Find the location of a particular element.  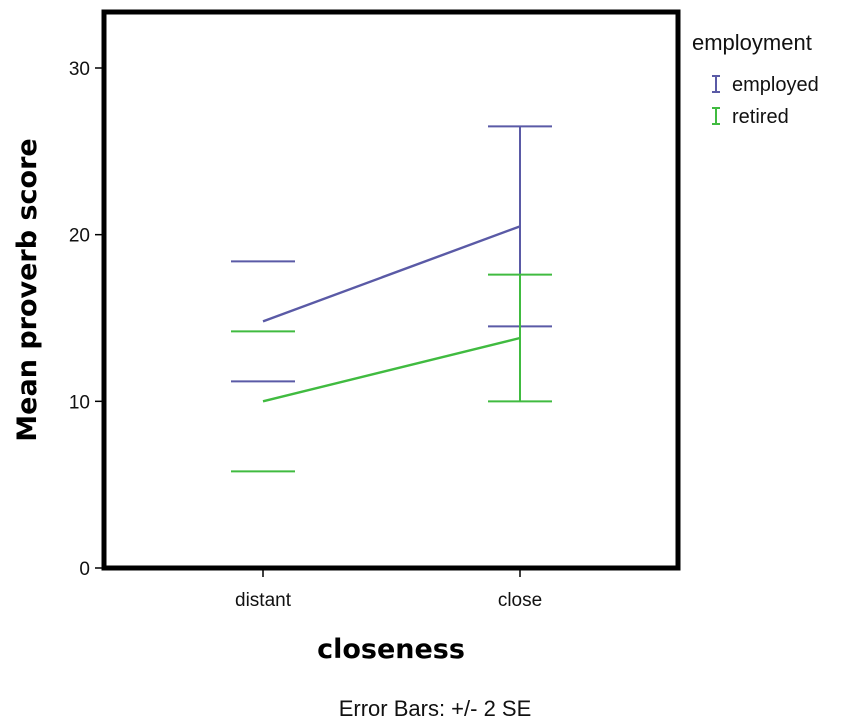

legend-label: retired is located at coordinates (760, 117).